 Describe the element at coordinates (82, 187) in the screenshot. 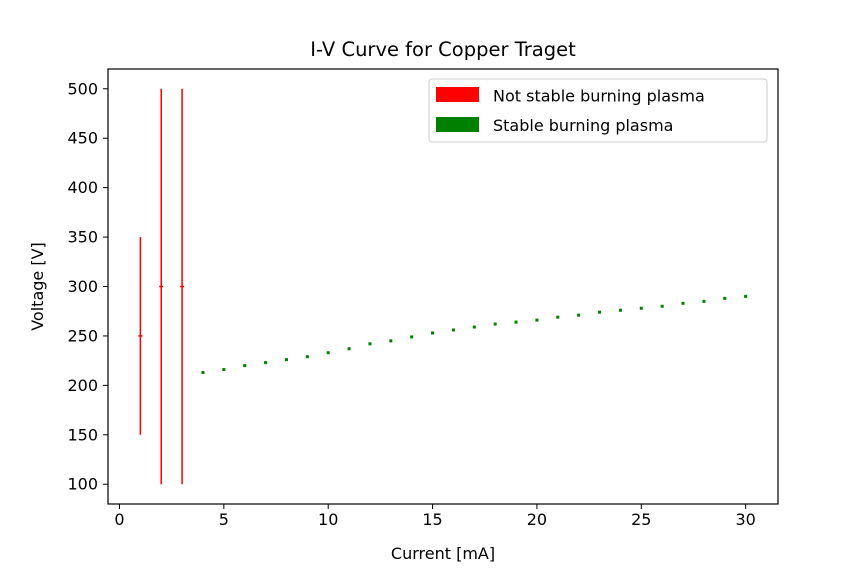

I see `y-tick-label: 400` at that location.